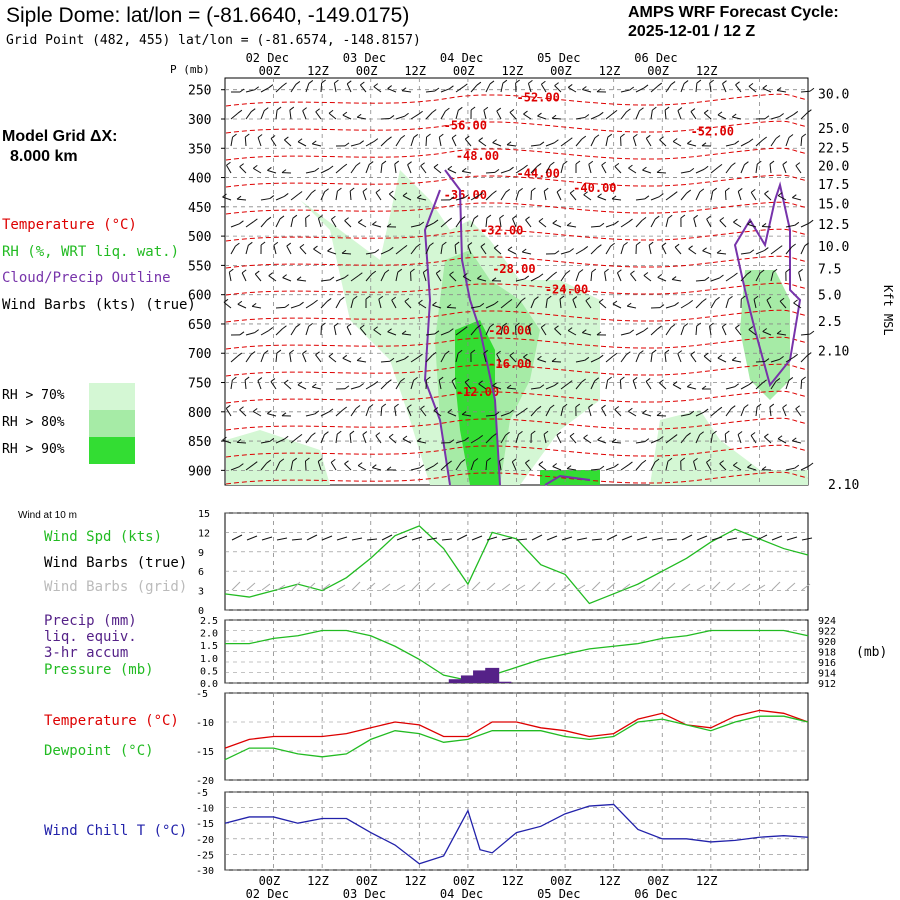 This screenshot has width=900, height=900. What do you see at coordinates (558, 58) in the screenshot?
I see `top-day-label: 05 Dec` at bounding box center [558, 58].